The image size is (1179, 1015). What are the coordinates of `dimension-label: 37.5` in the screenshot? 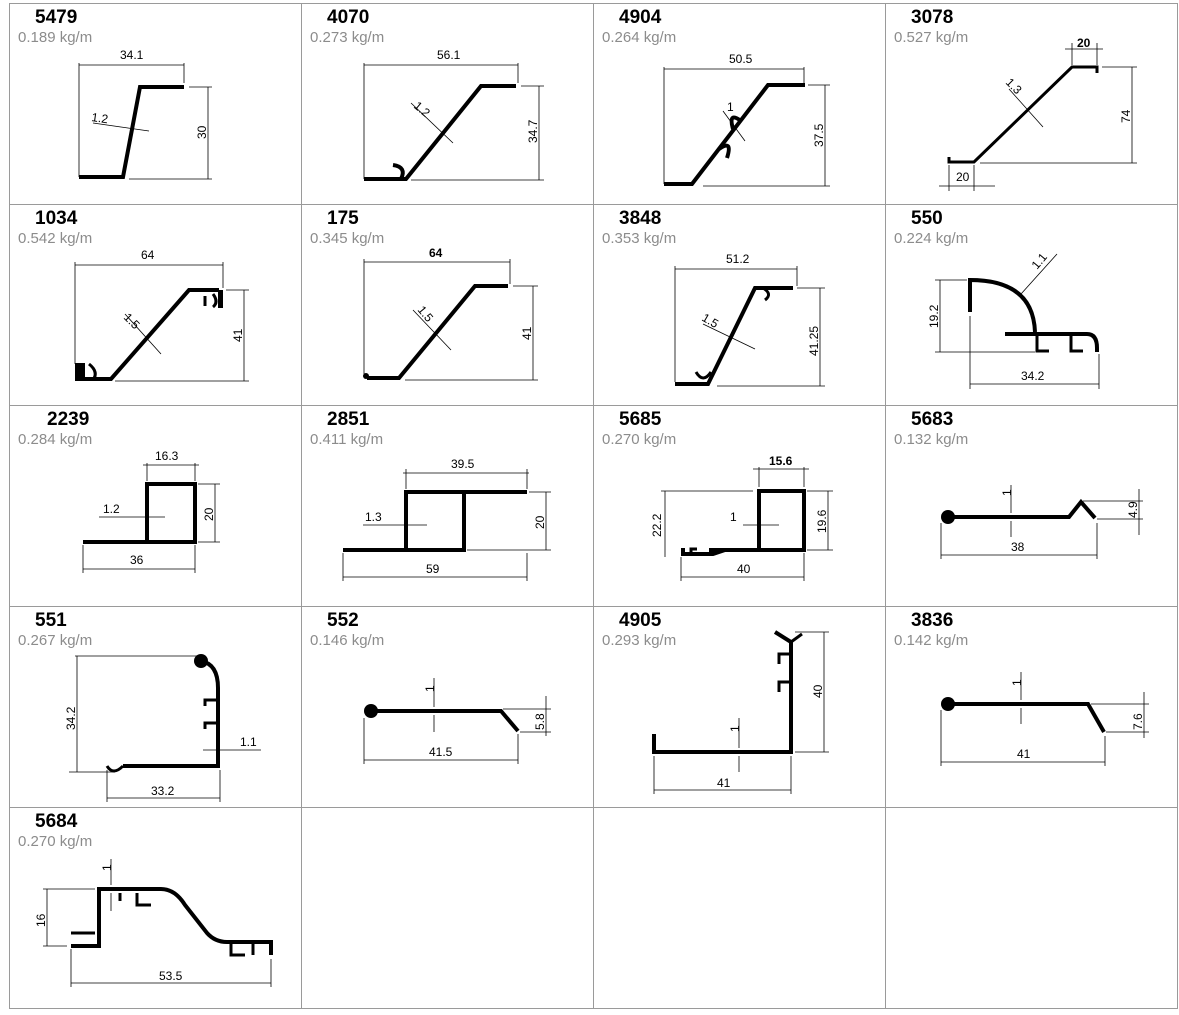 It's located at (819, 135).